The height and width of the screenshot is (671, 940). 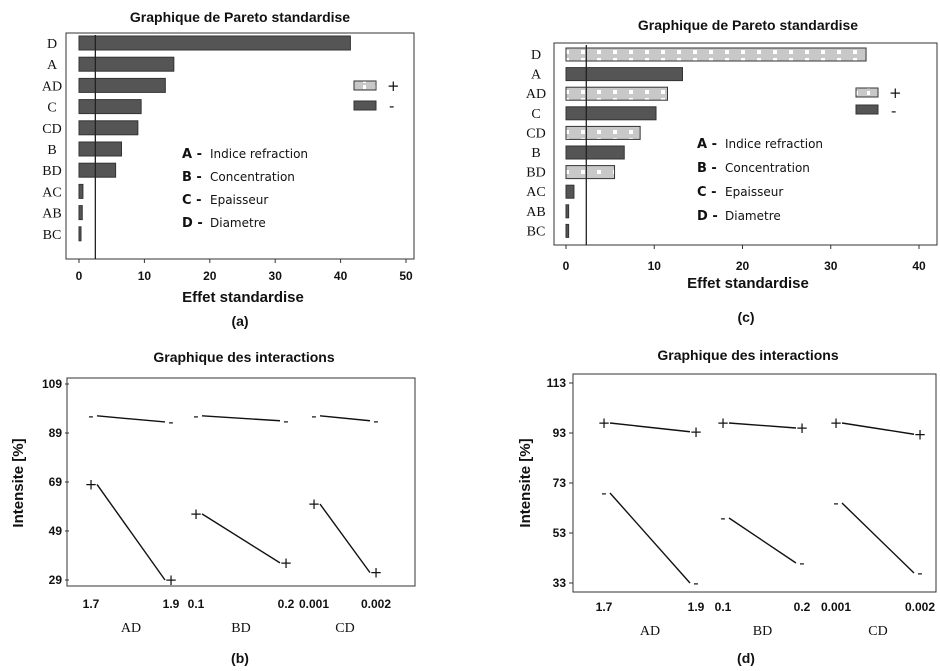 I want to click on y-tick-label: 89, so click(x=56, y=433).